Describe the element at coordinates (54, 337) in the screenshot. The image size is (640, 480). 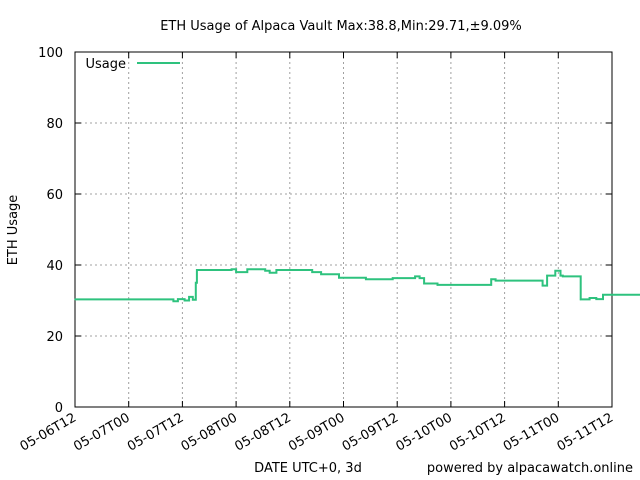
I see `y-tick-label: 20` at that location.